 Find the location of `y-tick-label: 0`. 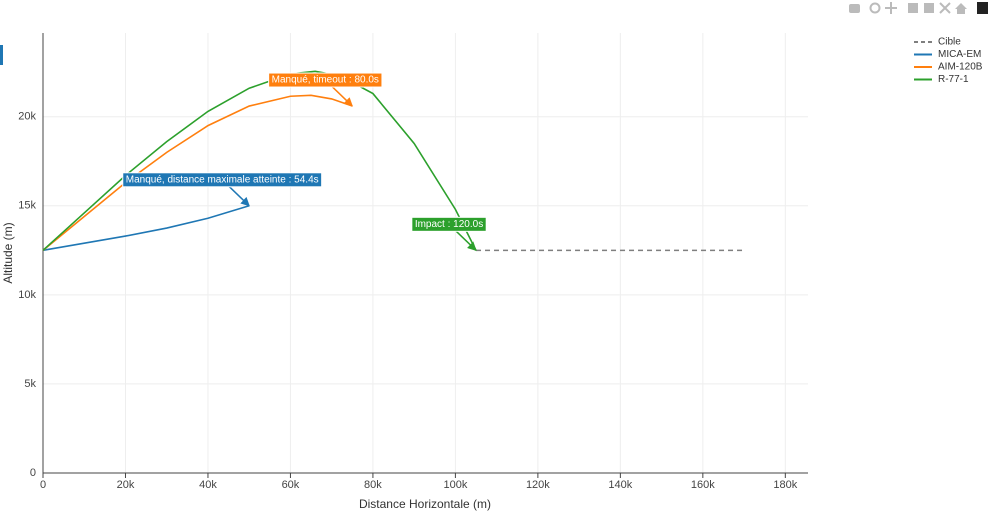

y-tick-label: 0 is located at coordinates (33, 473).